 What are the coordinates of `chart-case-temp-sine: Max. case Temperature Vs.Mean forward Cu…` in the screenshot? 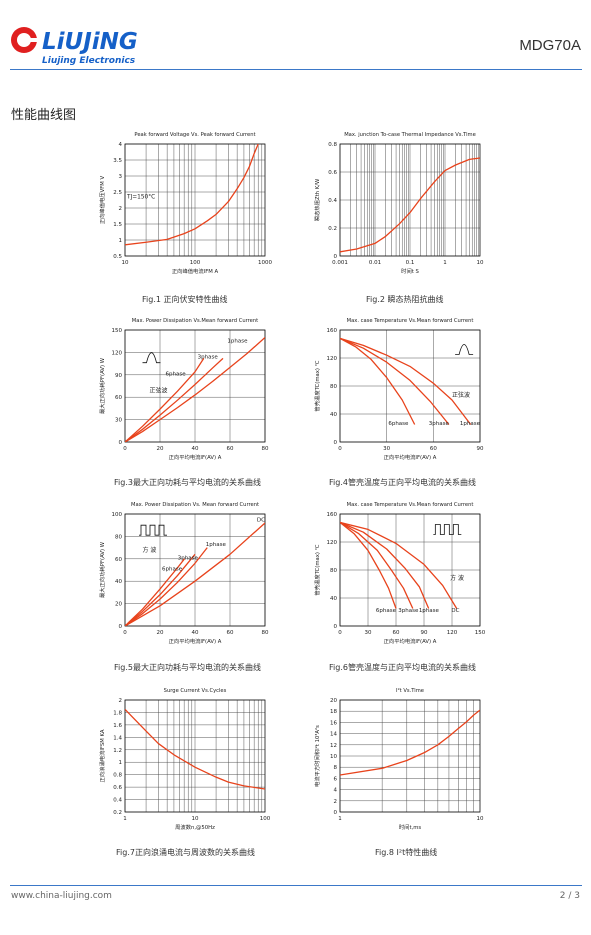 It's located at (405, 396).